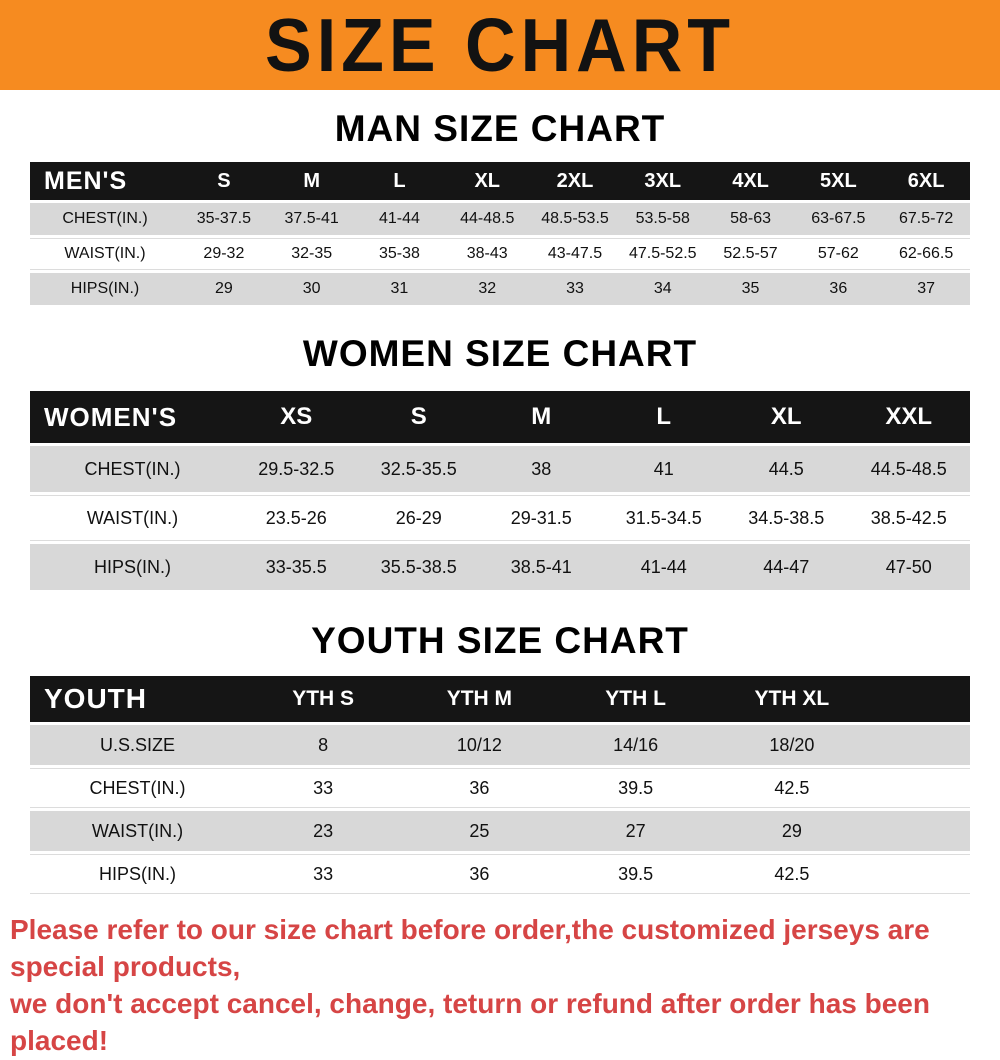 This screenshot has height=1060, width=1000. Describe the element at coordinates (487, 253) in the screenshot. I see `size-cell: 38-43` at that location.